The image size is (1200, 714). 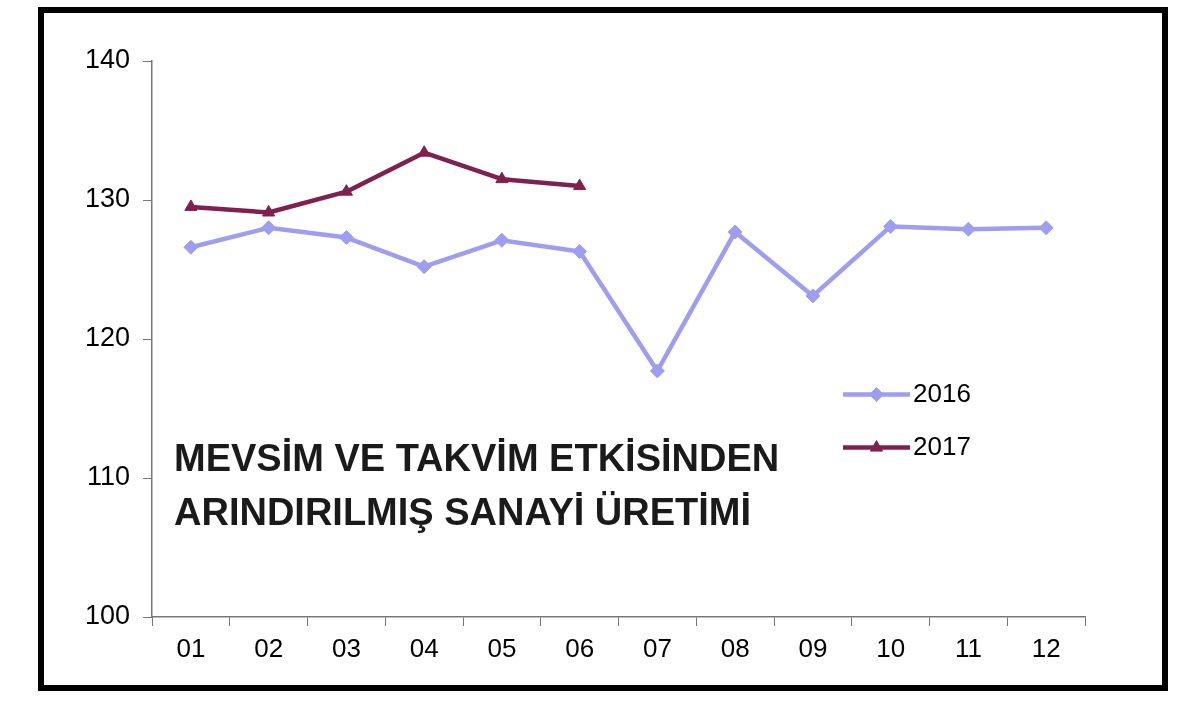 What do you see at coordinates (108, 476) in the screenshot?
I see `y-tick-label: 110` at bounding box center [108, 476].